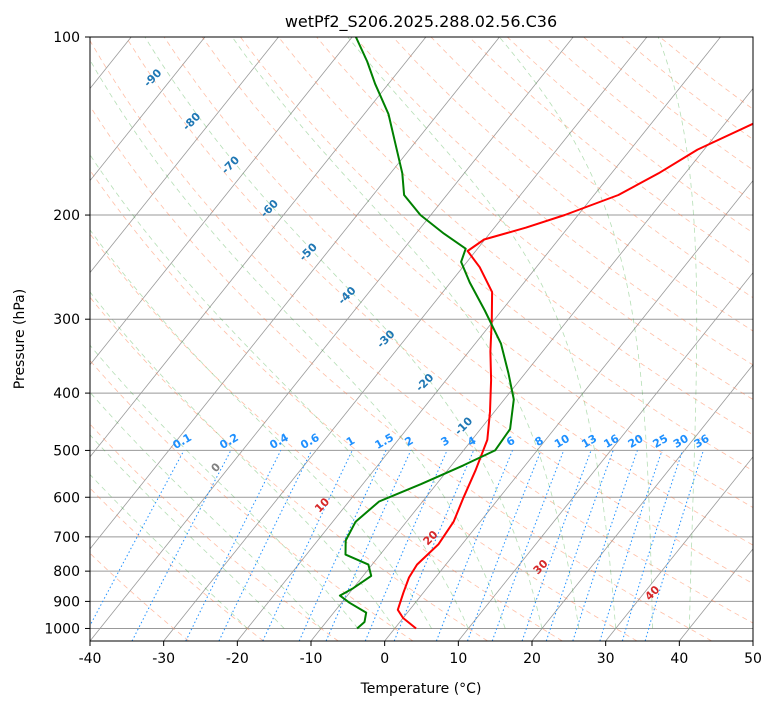  What do you see at coordinates (67, 333) in the screenshot?
I see `y-axis: 1000 900 800 700 600 500 400 300 200 100` at bounding box center [67, 333].